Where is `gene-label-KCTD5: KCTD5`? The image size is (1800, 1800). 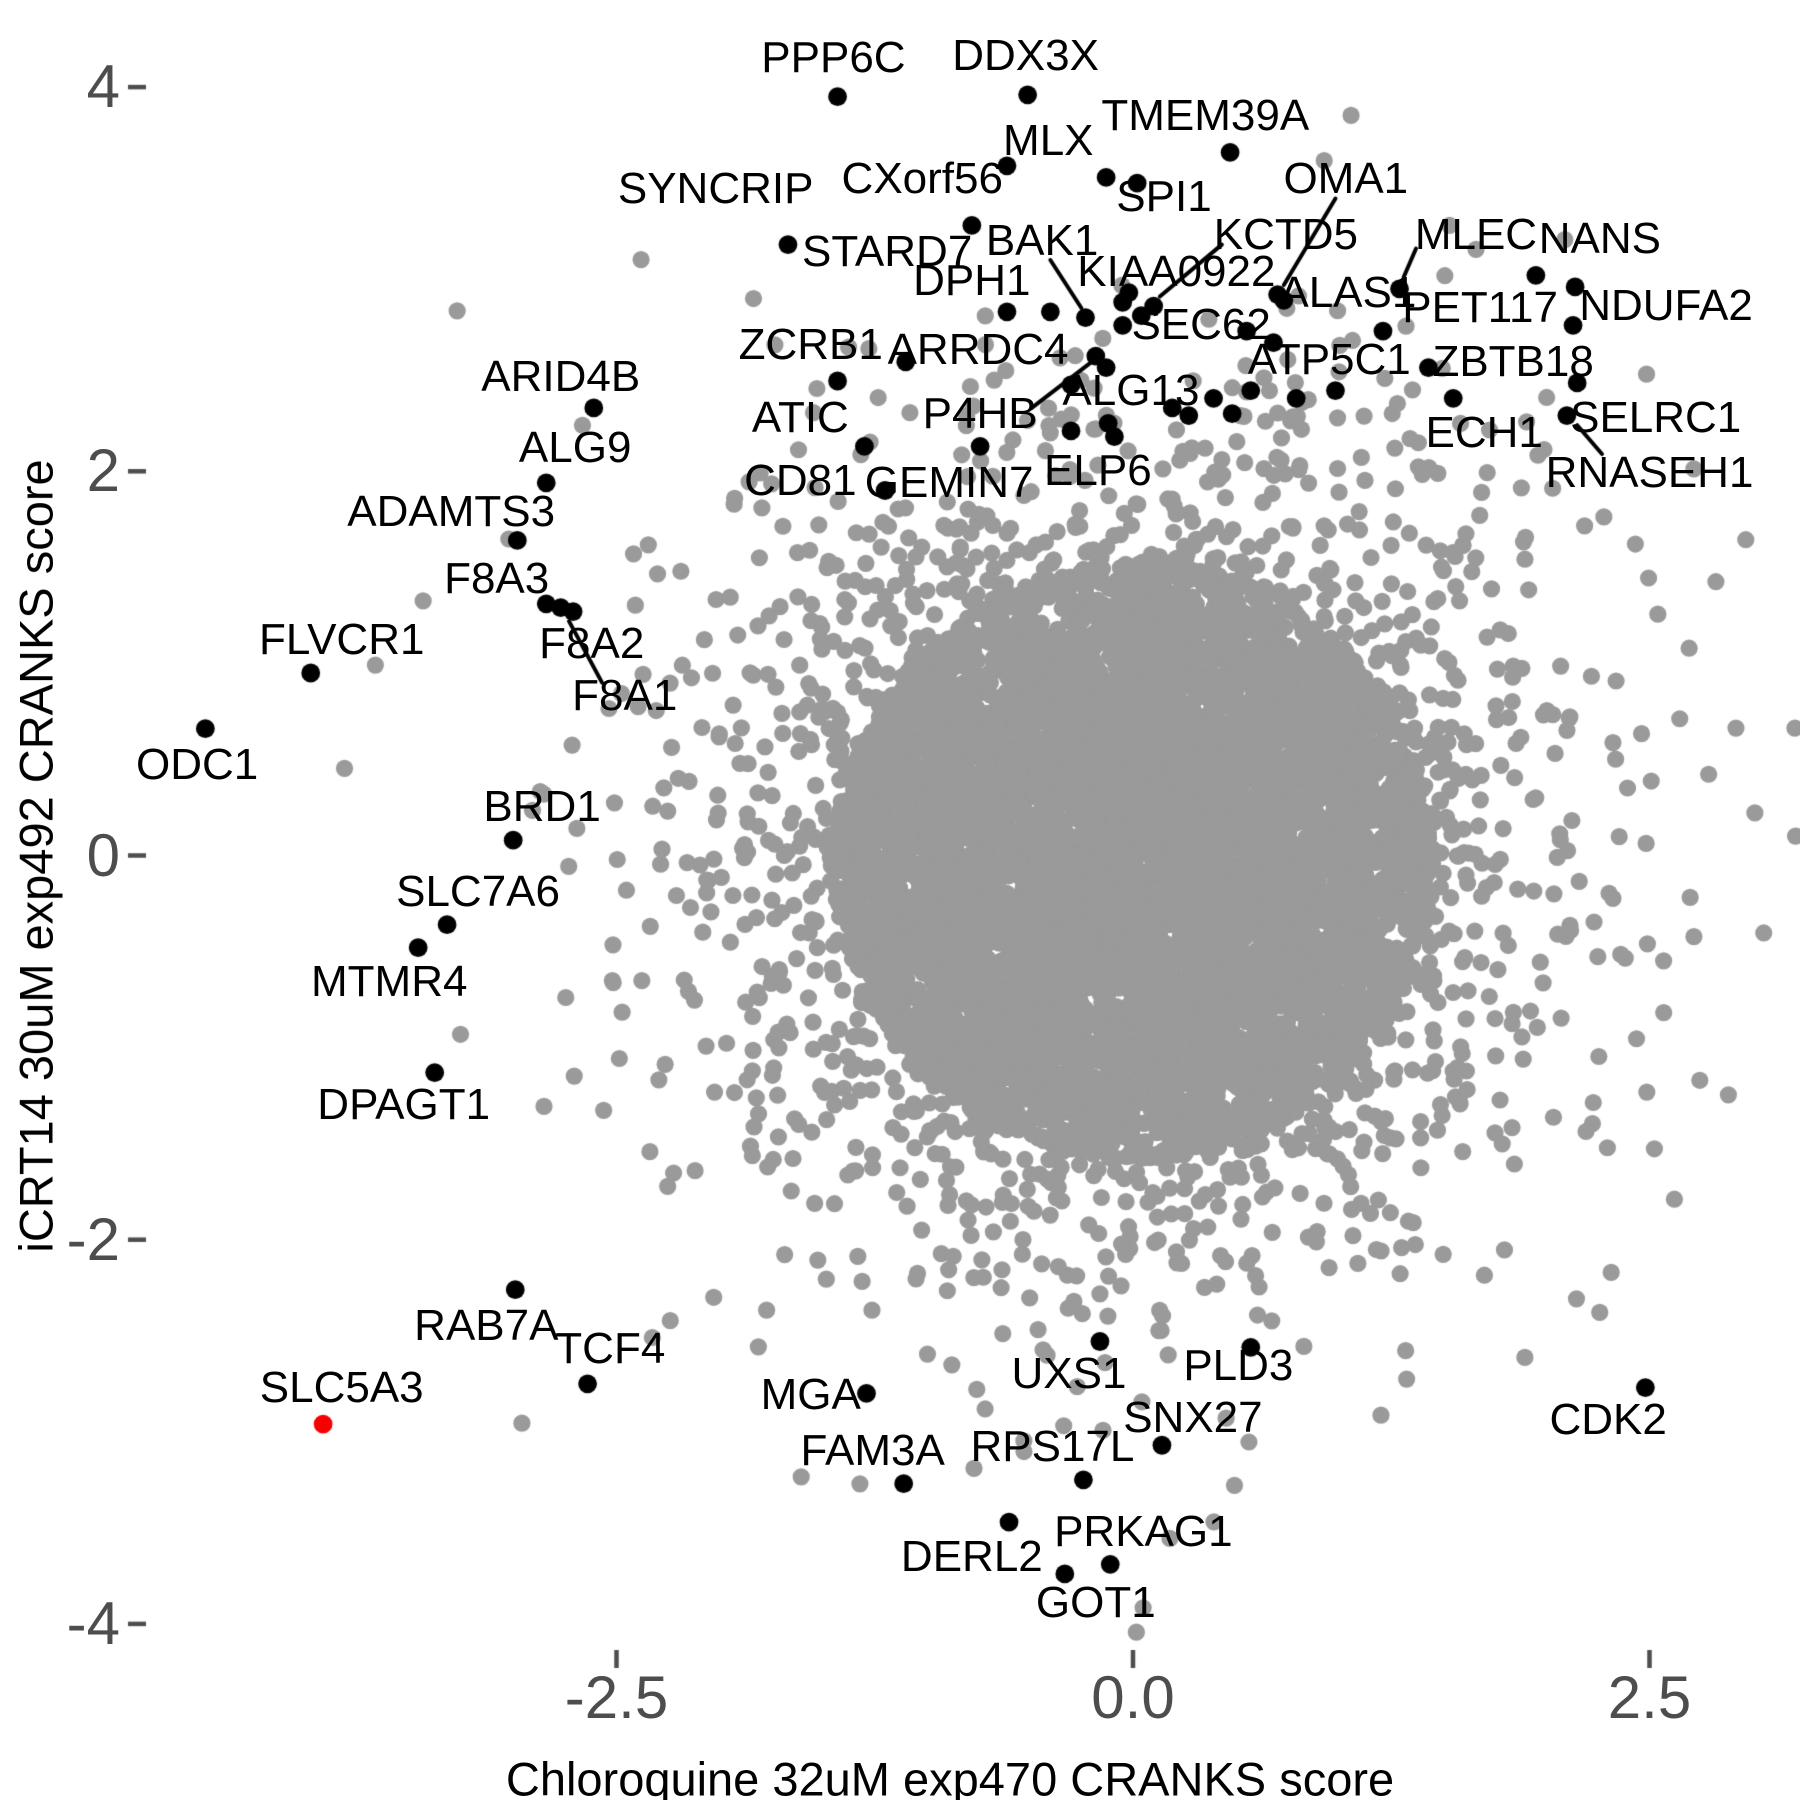 gene-label-KCTD5: KCTD5 is located at coordinates (1285, 235).